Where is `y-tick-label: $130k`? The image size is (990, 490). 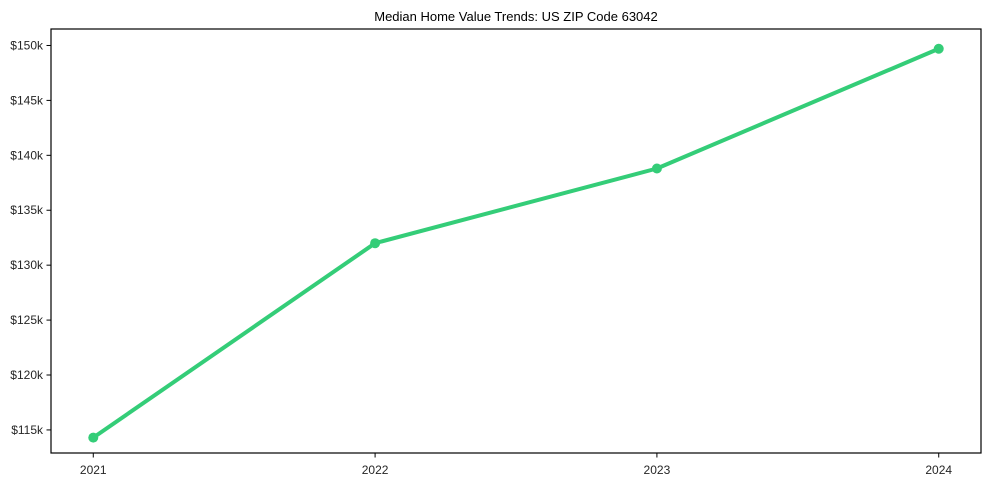
y-tick-label: $130k is located at coordinates (27, 265).